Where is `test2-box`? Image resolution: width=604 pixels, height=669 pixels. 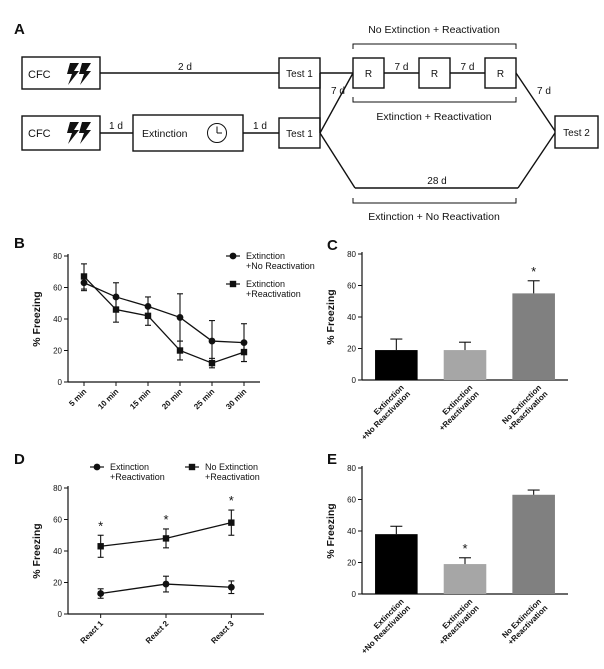
test2-box is located at coordinates (576, 132).